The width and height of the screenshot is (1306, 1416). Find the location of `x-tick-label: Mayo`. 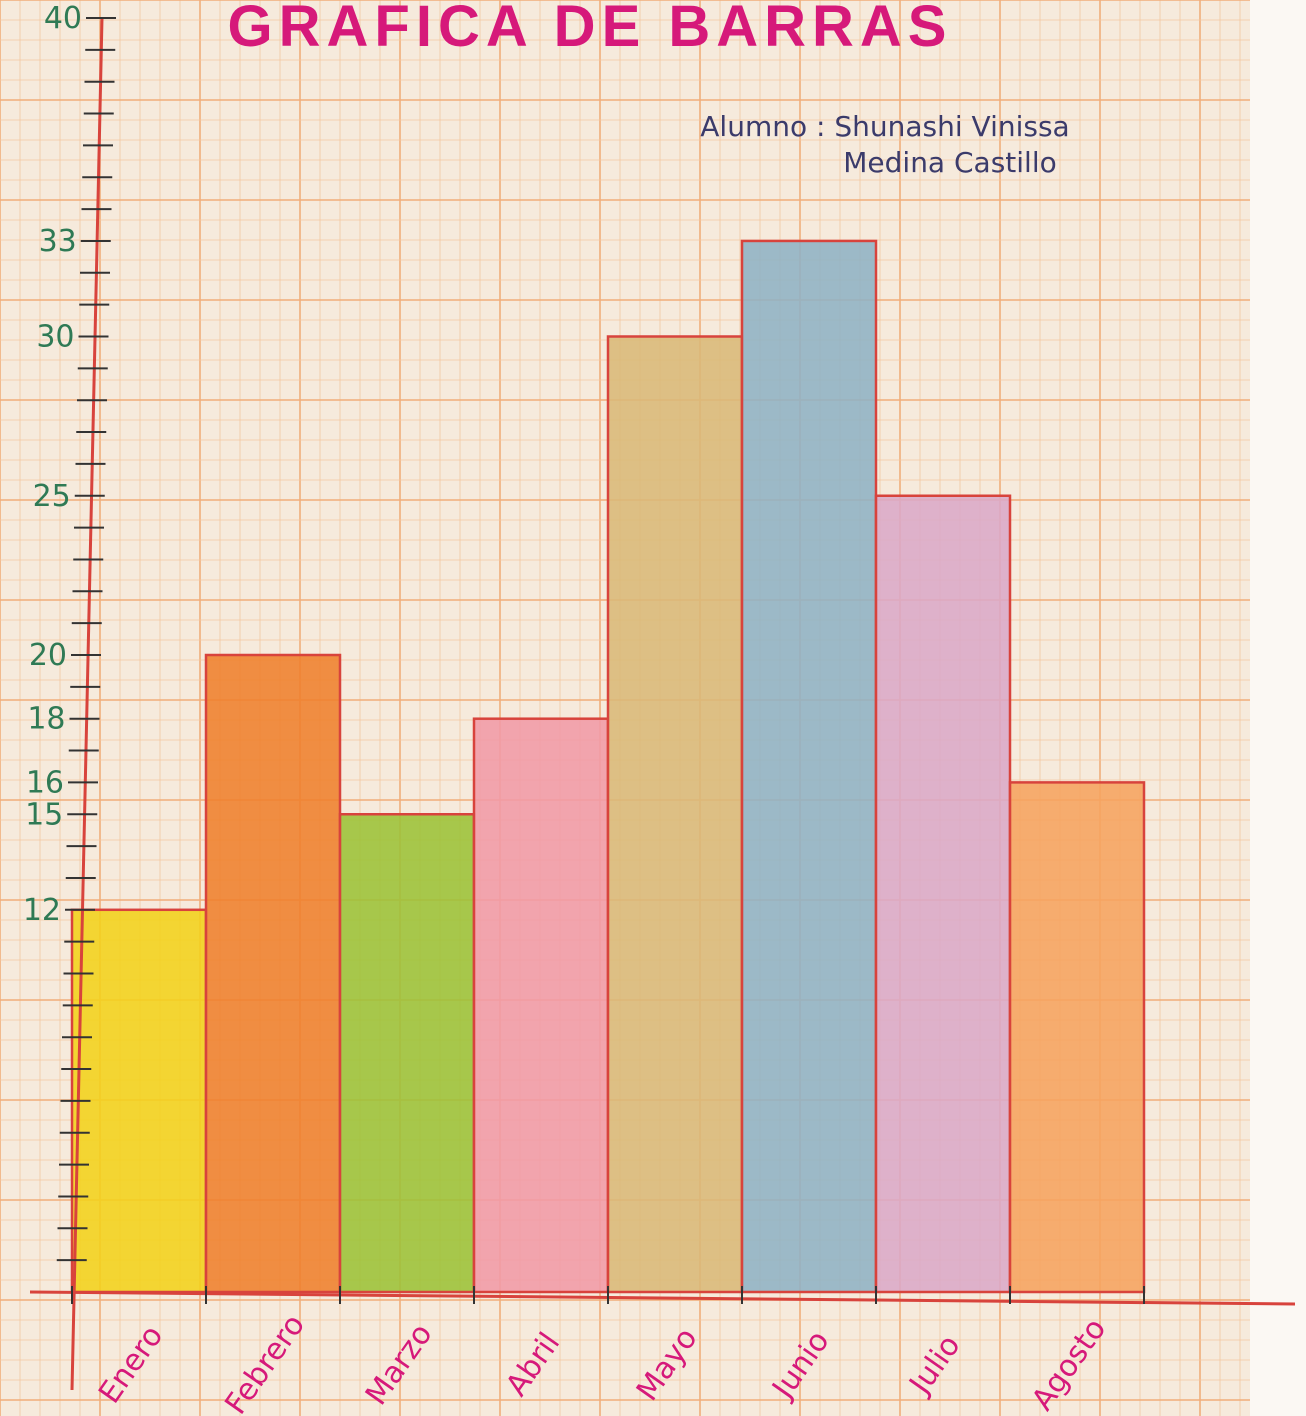

x-tick-label: Mayo is located at coordinates (667, 1365).